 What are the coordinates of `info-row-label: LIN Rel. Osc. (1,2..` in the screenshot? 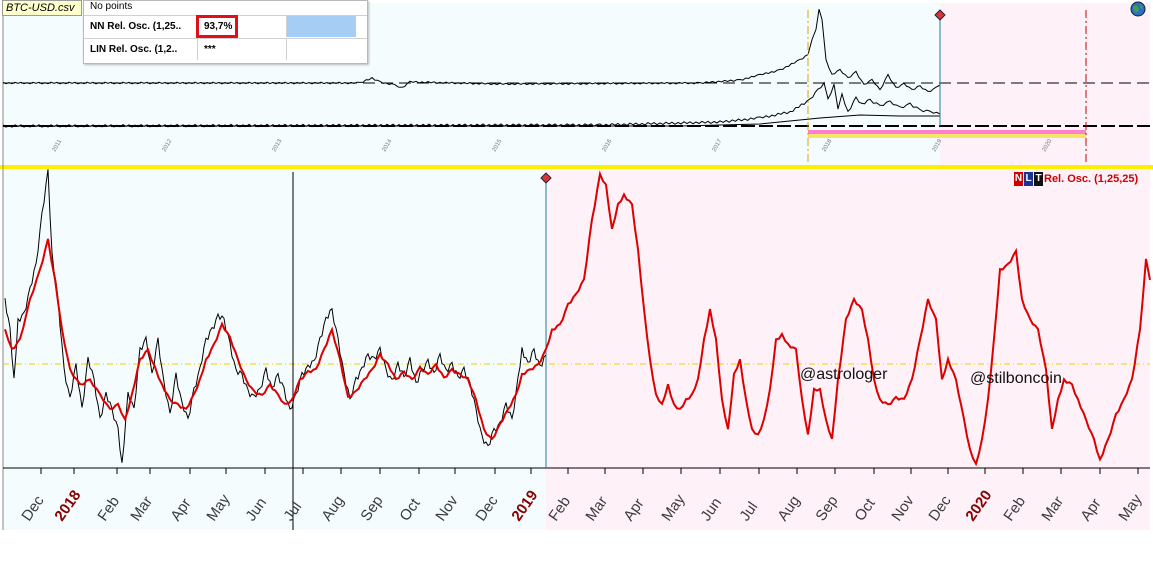 It's located at (134, 49).